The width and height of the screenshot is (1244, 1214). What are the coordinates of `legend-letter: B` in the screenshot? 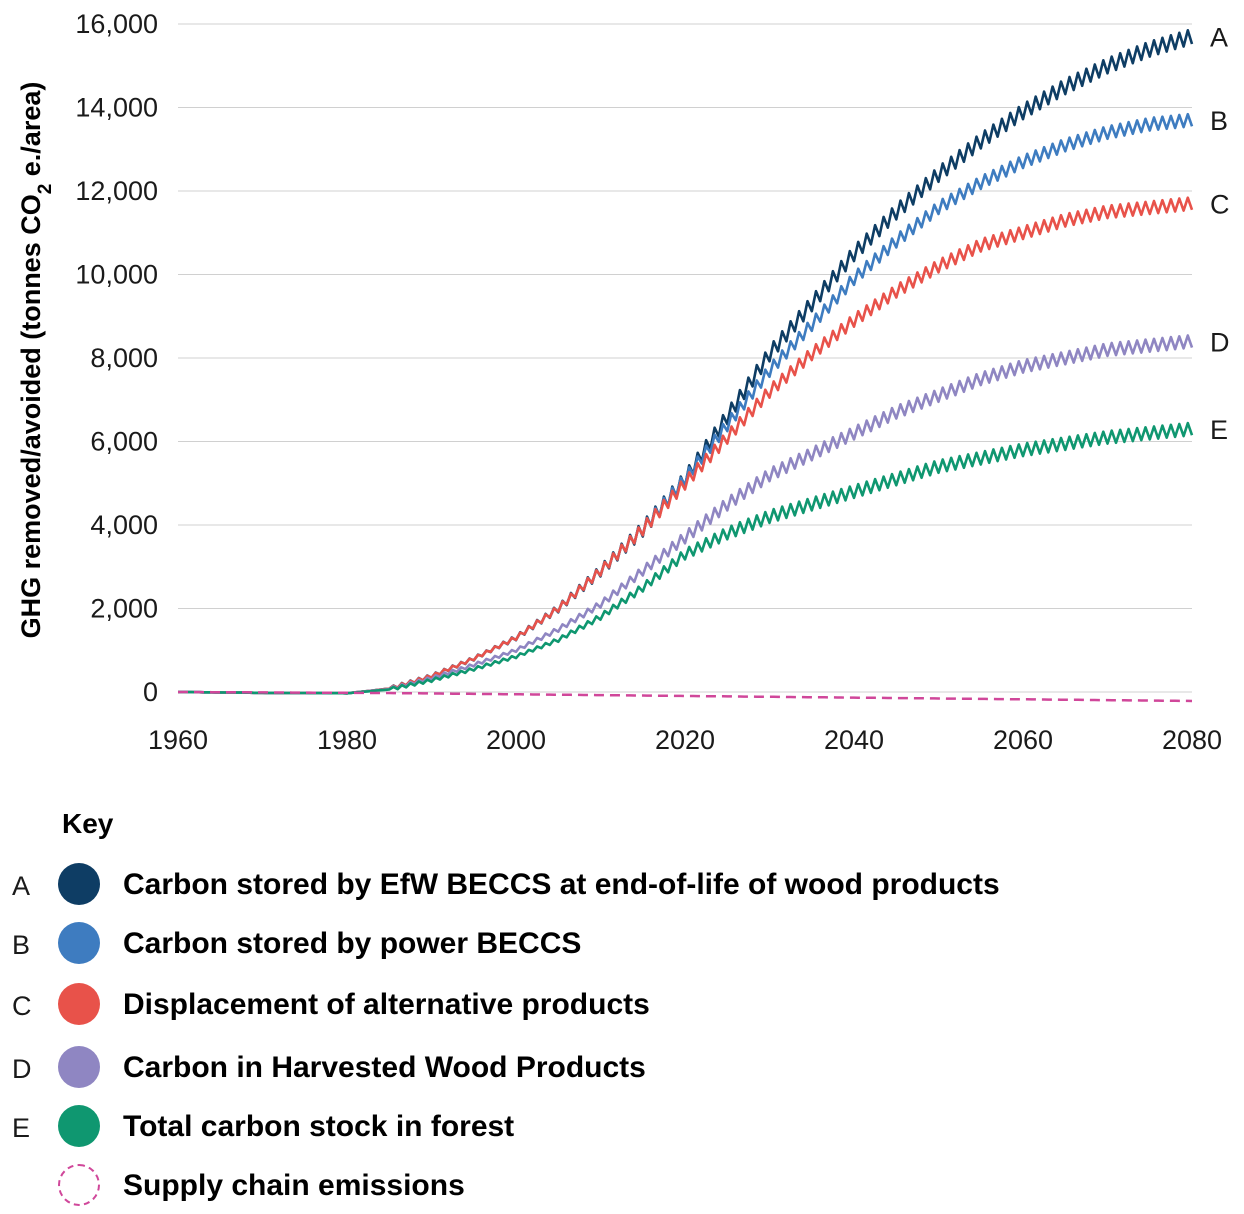 It's located at (21, 945).